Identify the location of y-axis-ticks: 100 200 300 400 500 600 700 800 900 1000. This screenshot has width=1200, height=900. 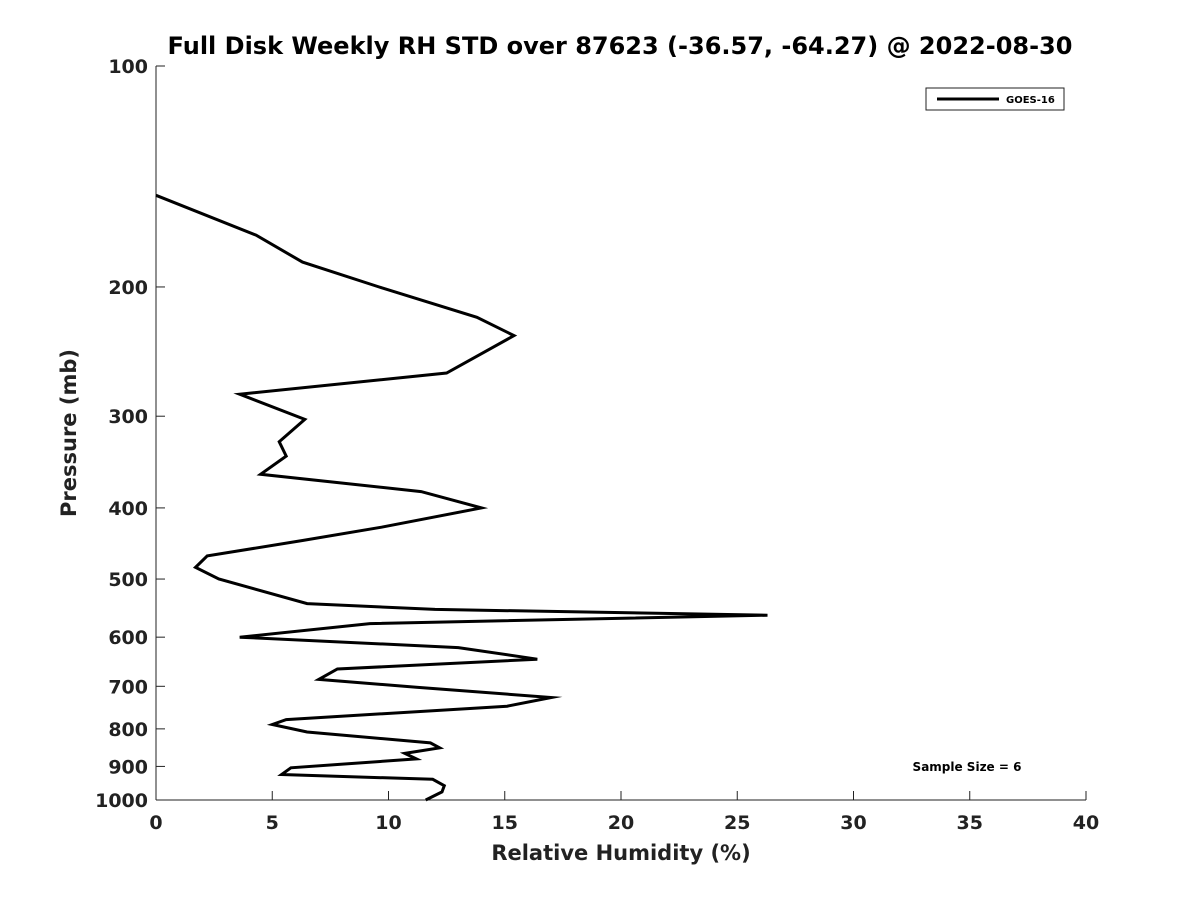
(130, 434).